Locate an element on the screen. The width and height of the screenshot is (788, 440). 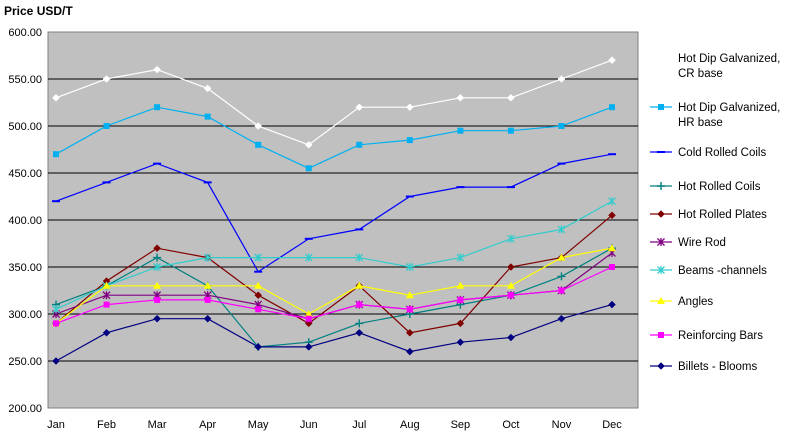
x-tick-label: Oct is located at coordinates (510, 425).